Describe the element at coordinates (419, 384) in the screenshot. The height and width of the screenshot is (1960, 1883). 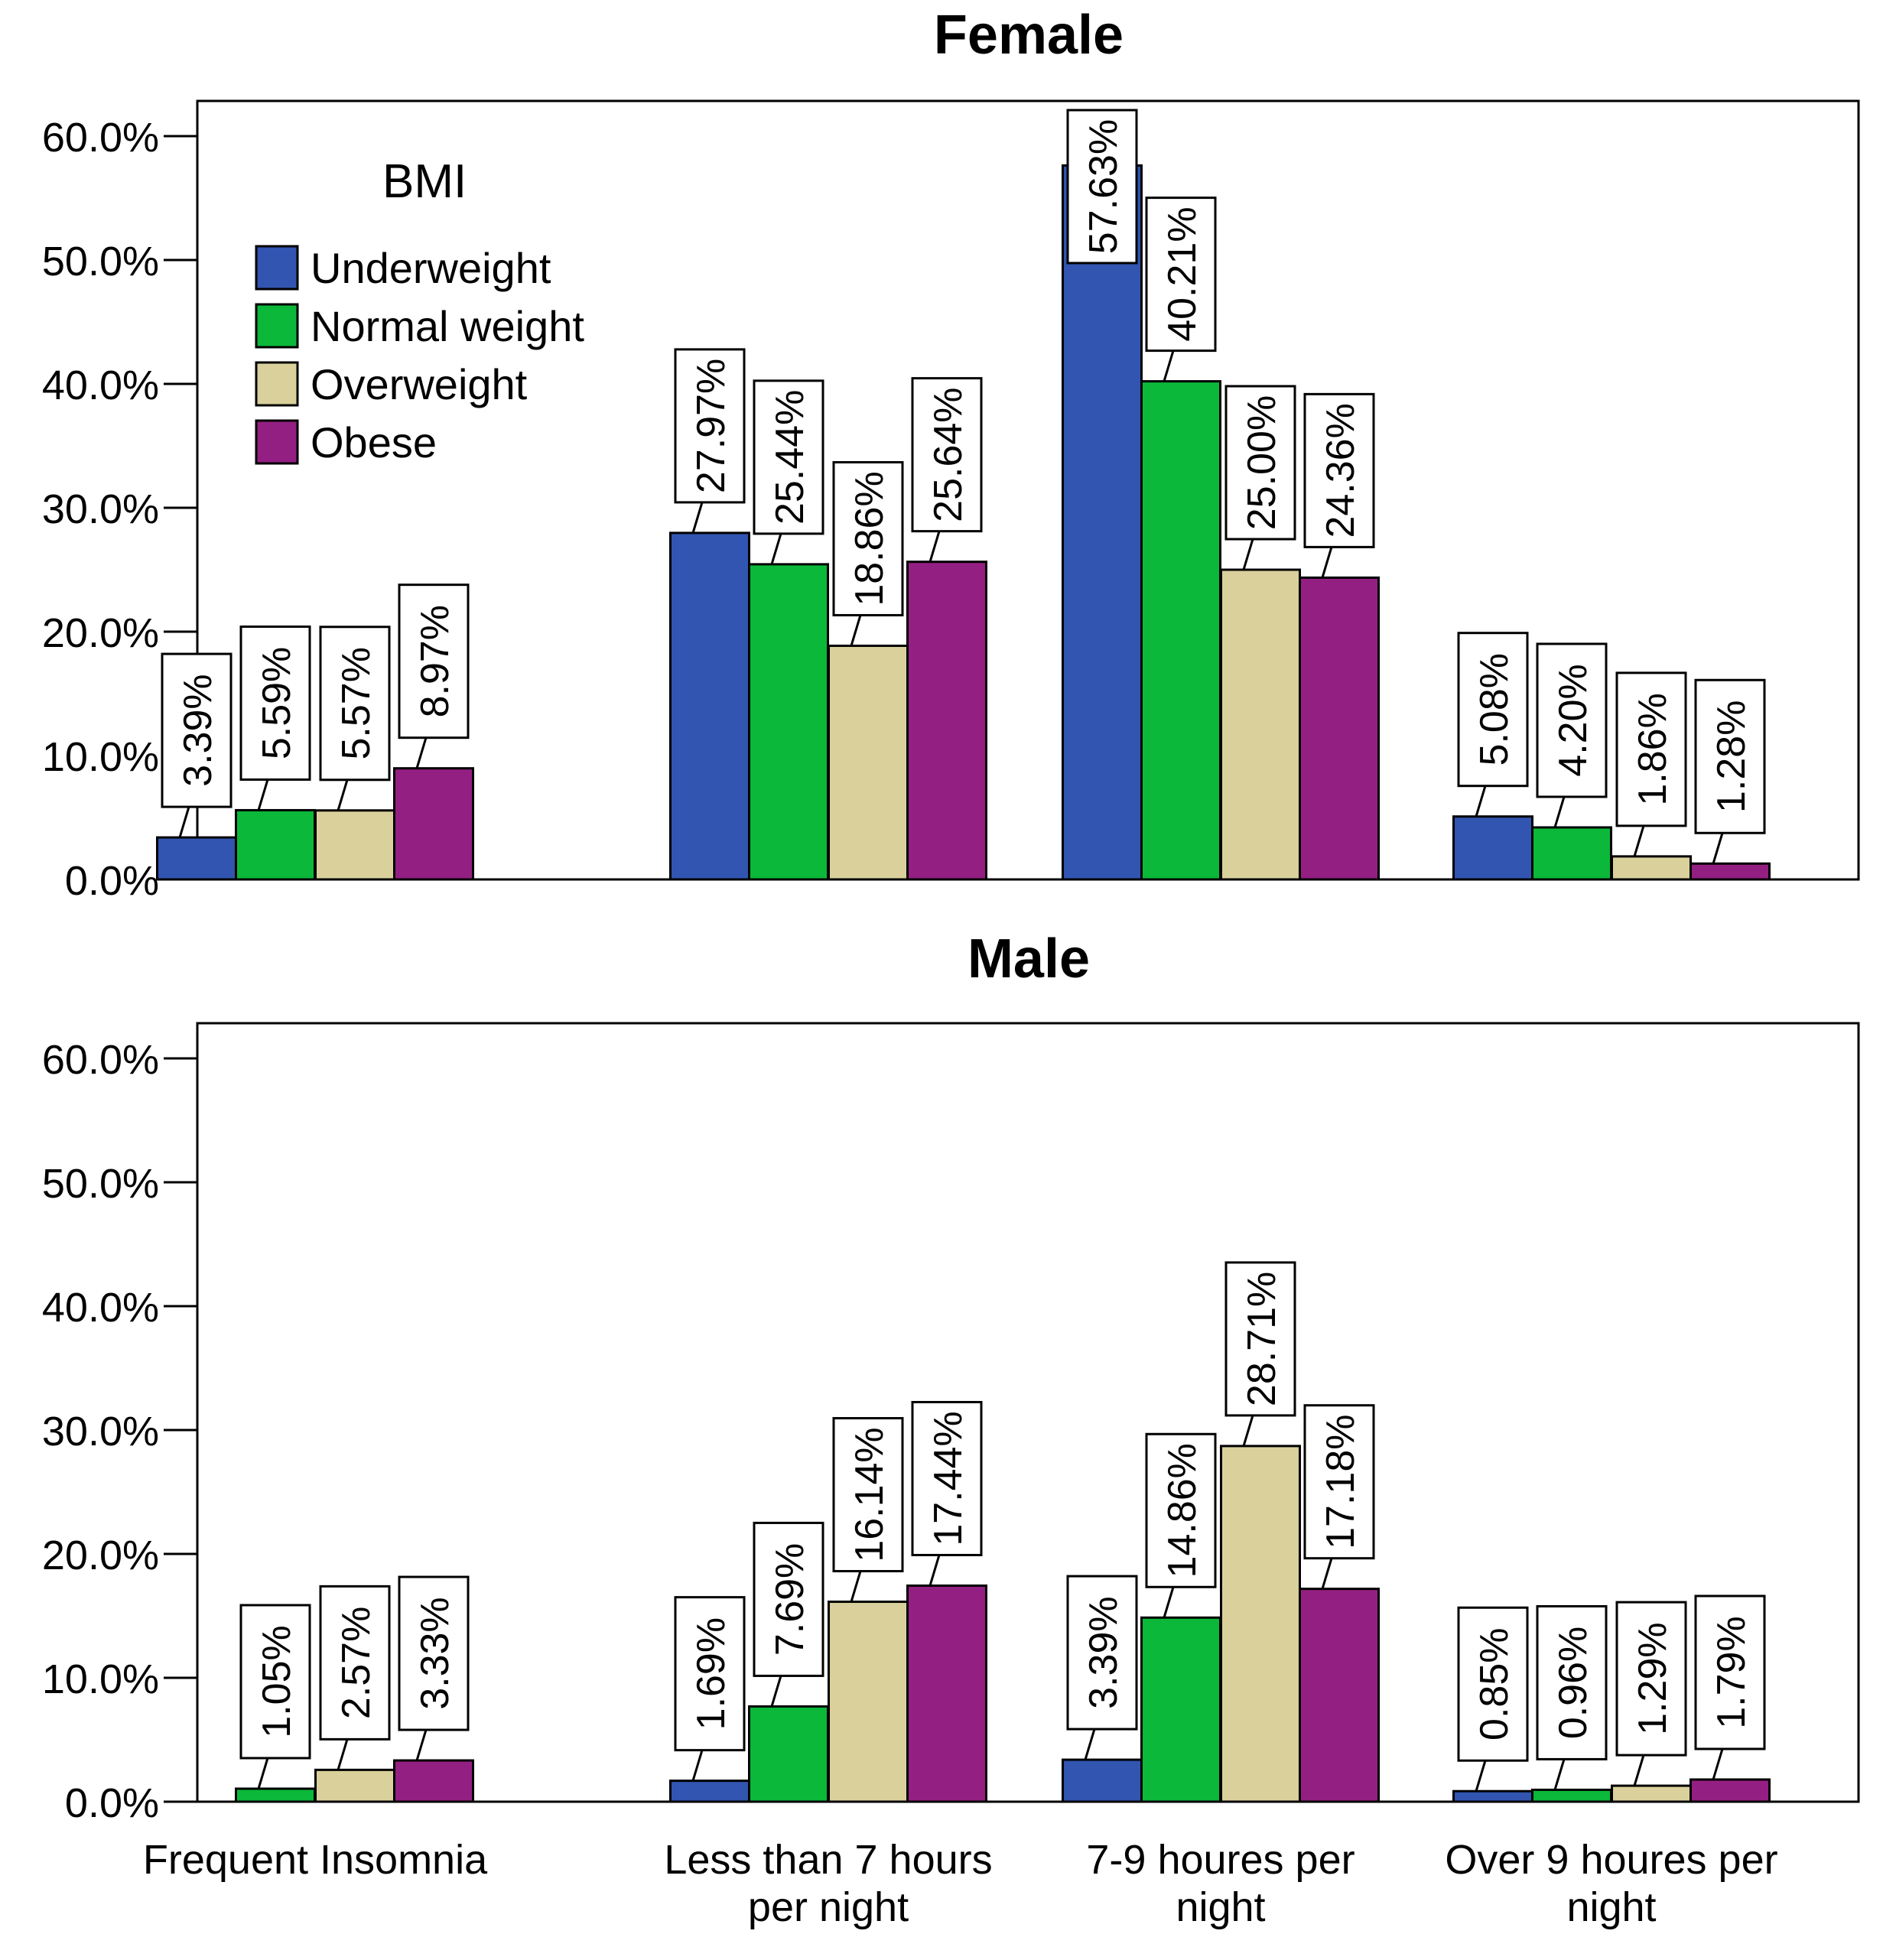
I see `legend-label: Overweight` at that location.